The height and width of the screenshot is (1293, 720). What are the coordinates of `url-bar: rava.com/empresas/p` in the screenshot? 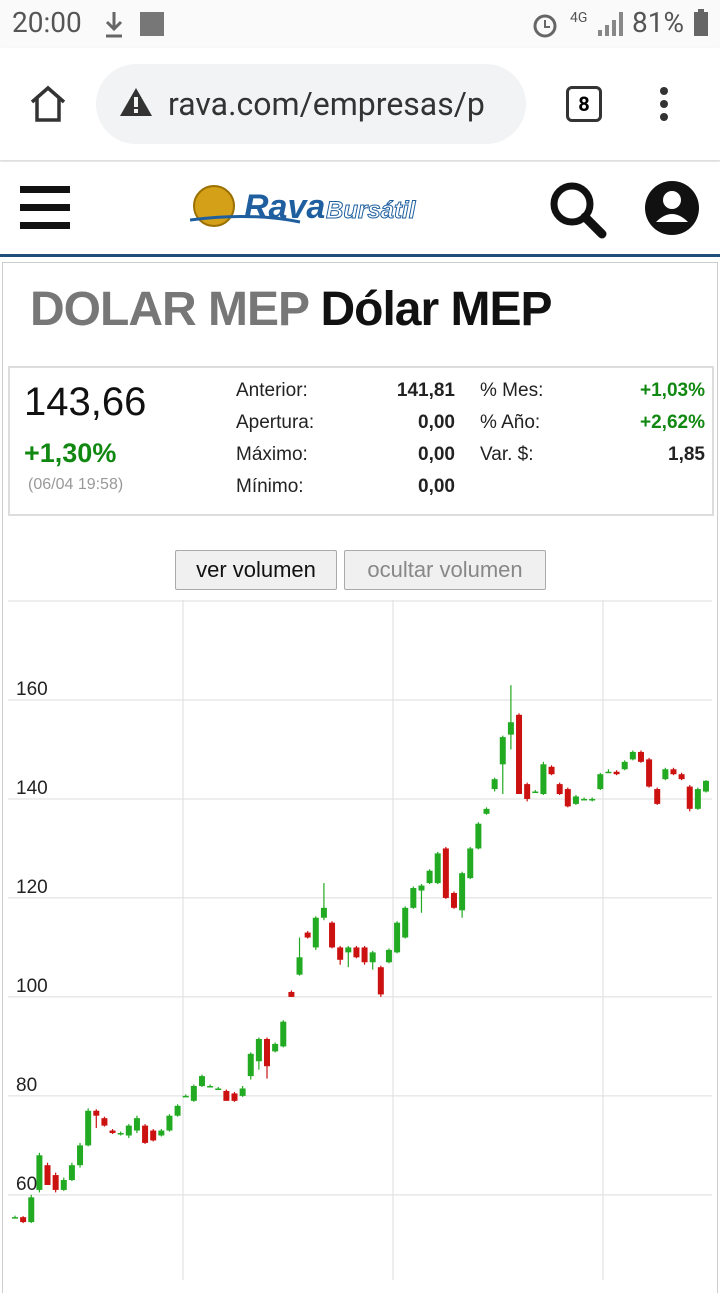 It's located at (311, 104).